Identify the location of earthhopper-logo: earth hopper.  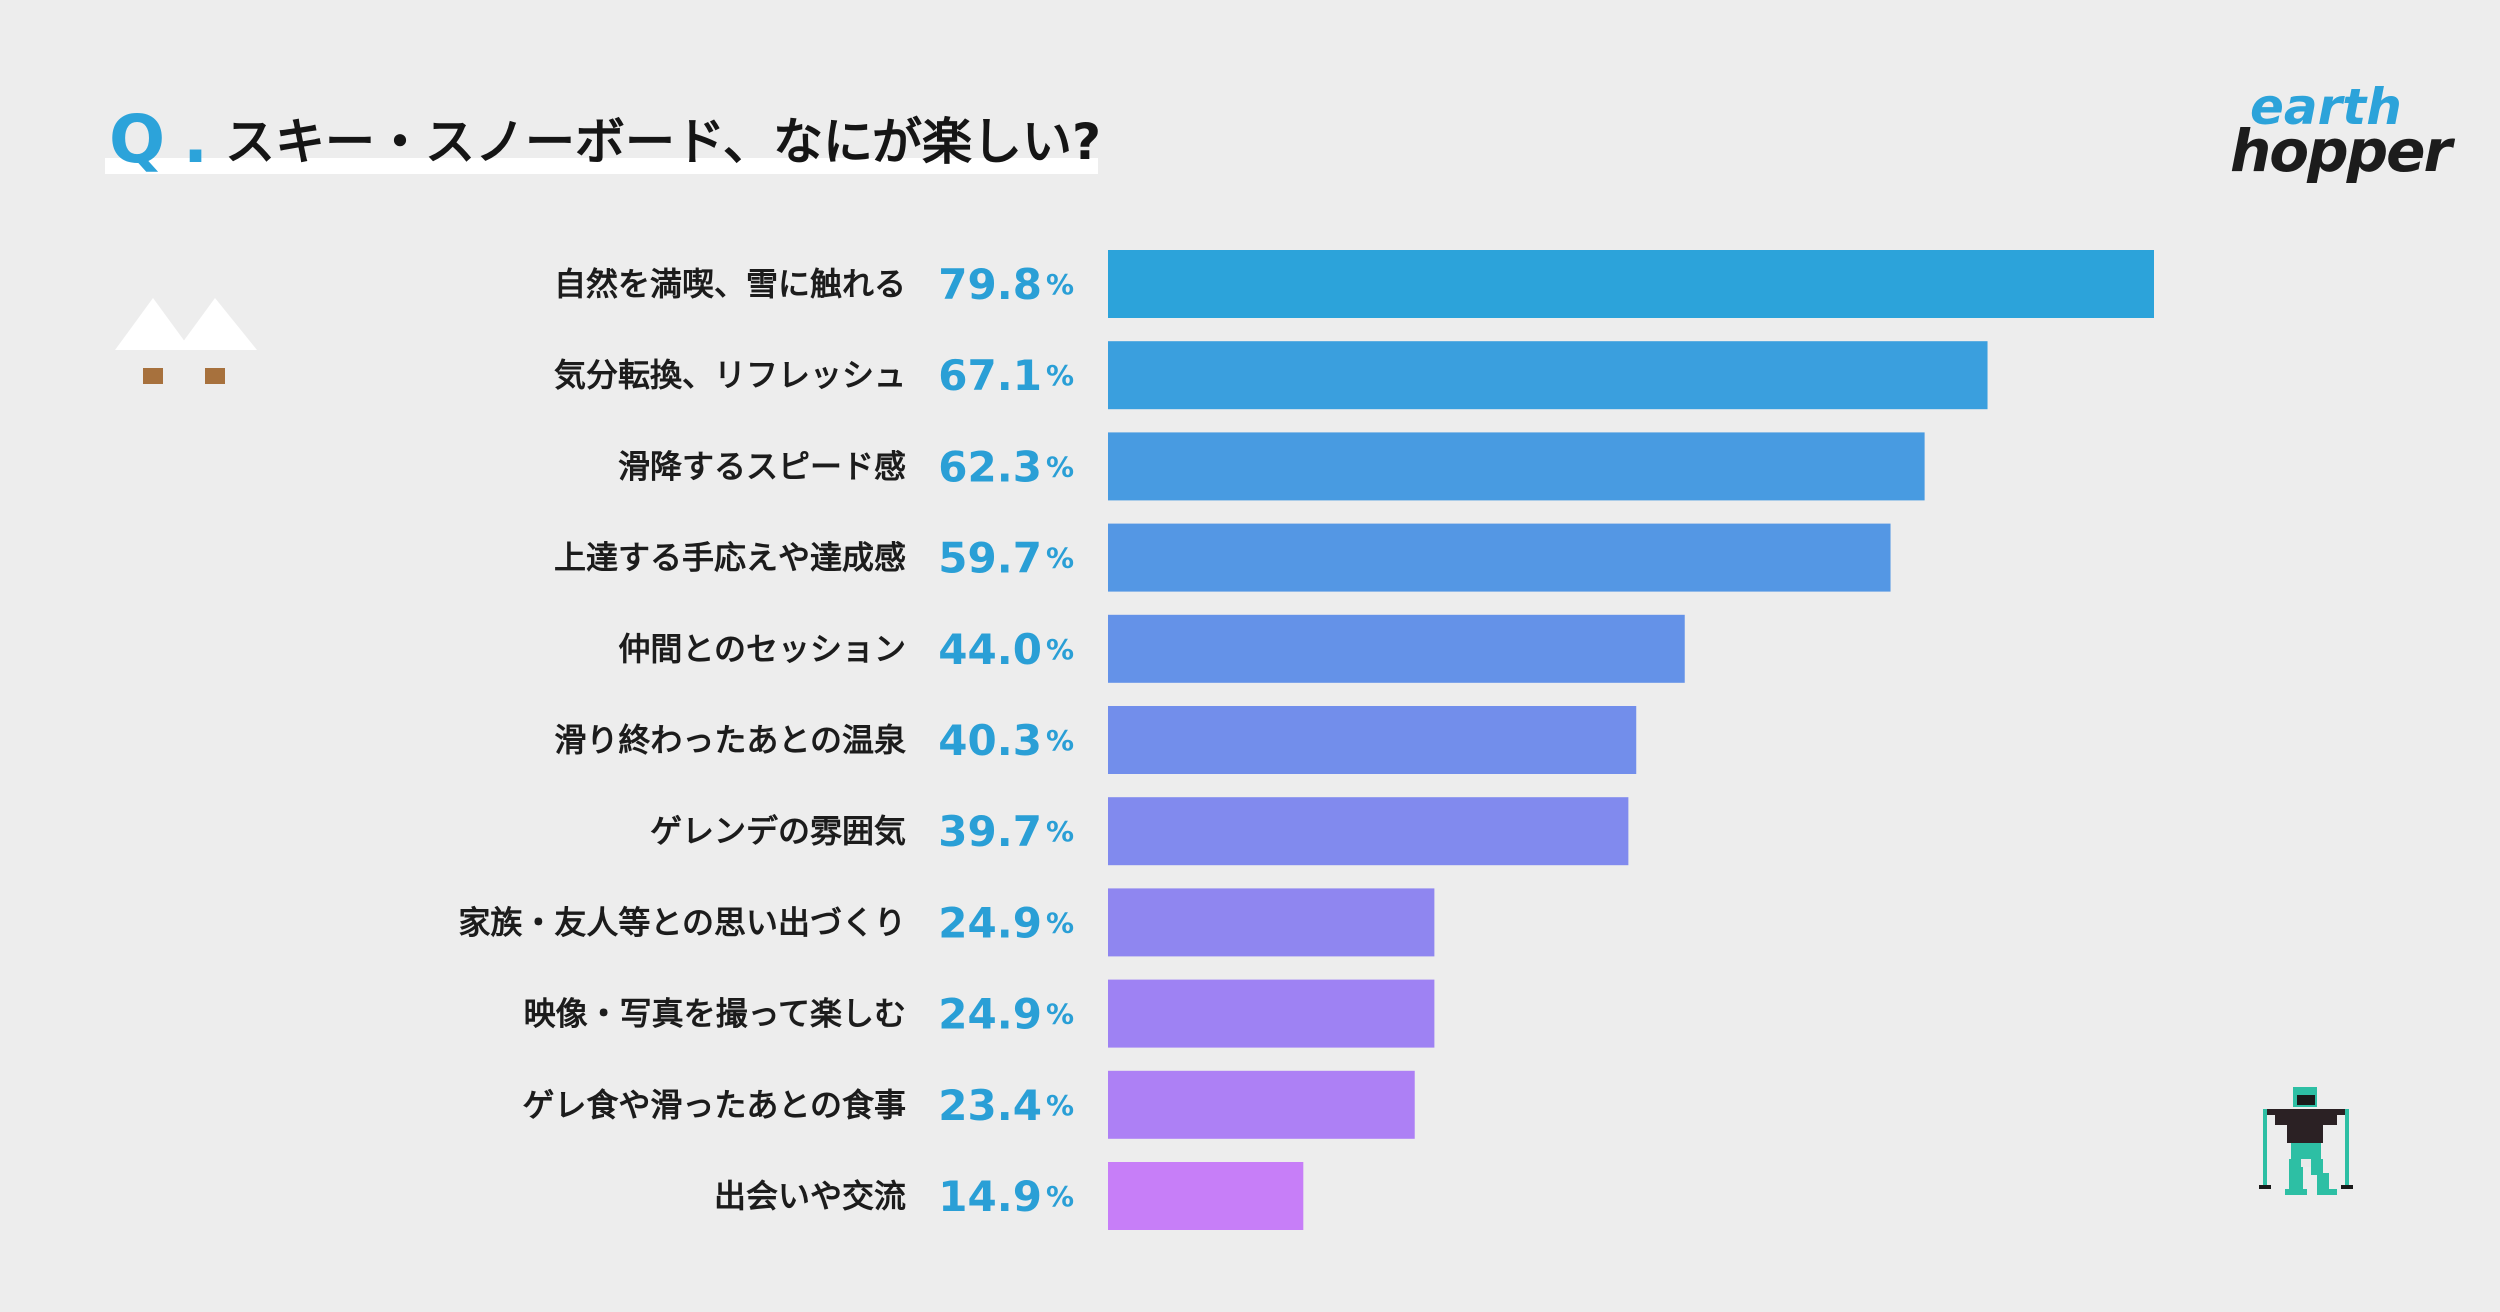
(2341, 130).